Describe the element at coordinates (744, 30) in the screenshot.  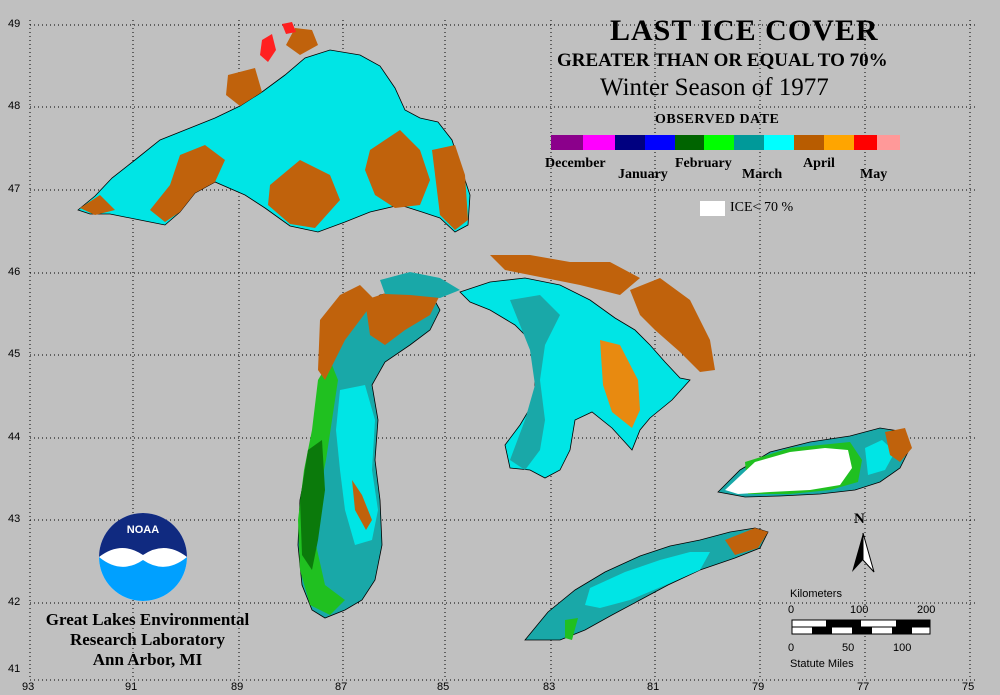
I see `title-line1: LAST ICE COVER` at that location.